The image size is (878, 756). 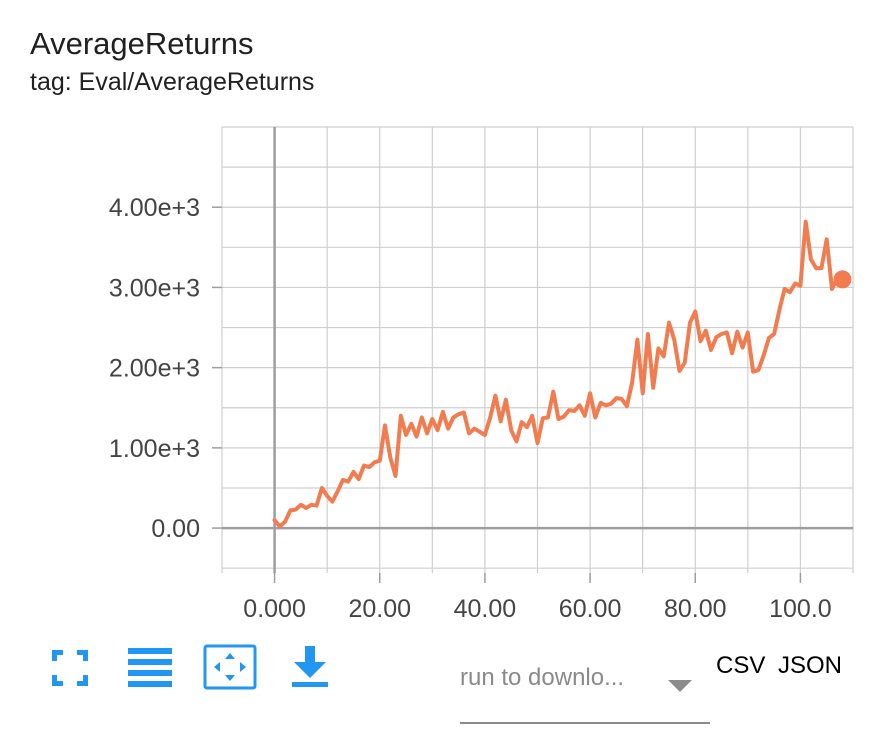 What do you see at coordinates (229, 668) in the screenshot?
I see `fit-domain-icon` at bounding box center [229, 668].